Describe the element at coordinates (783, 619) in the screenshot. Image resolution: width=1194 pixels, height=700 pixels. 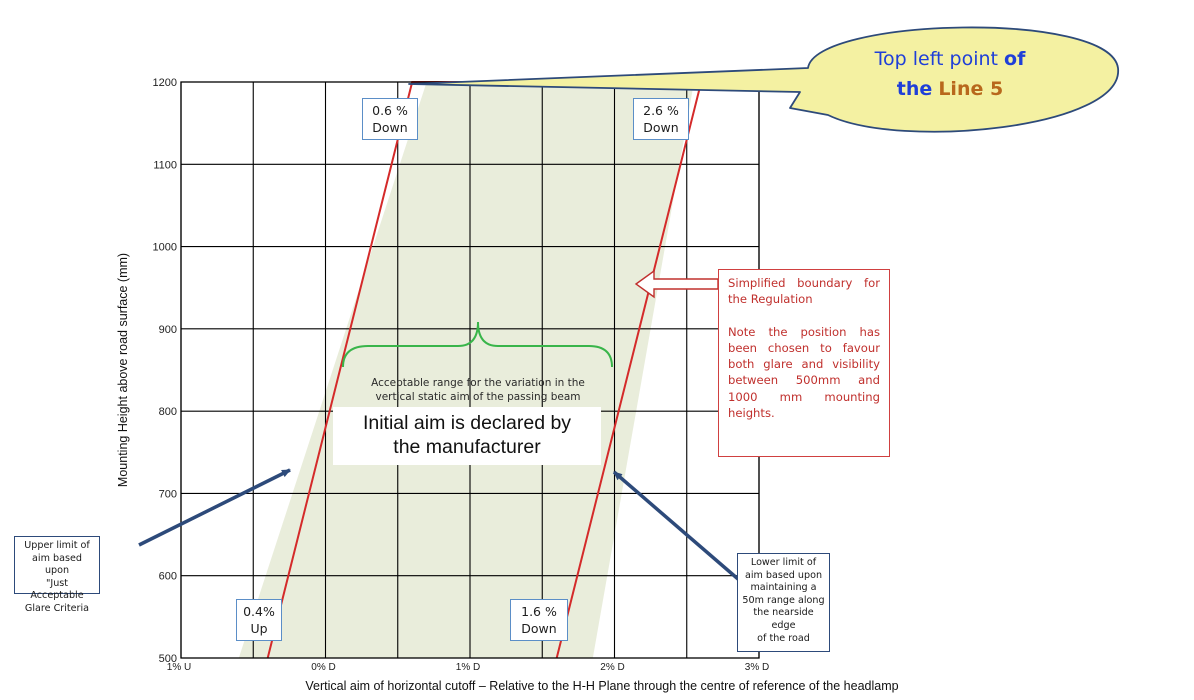
I see `lower-limit-line: the nearside edge` at that location.